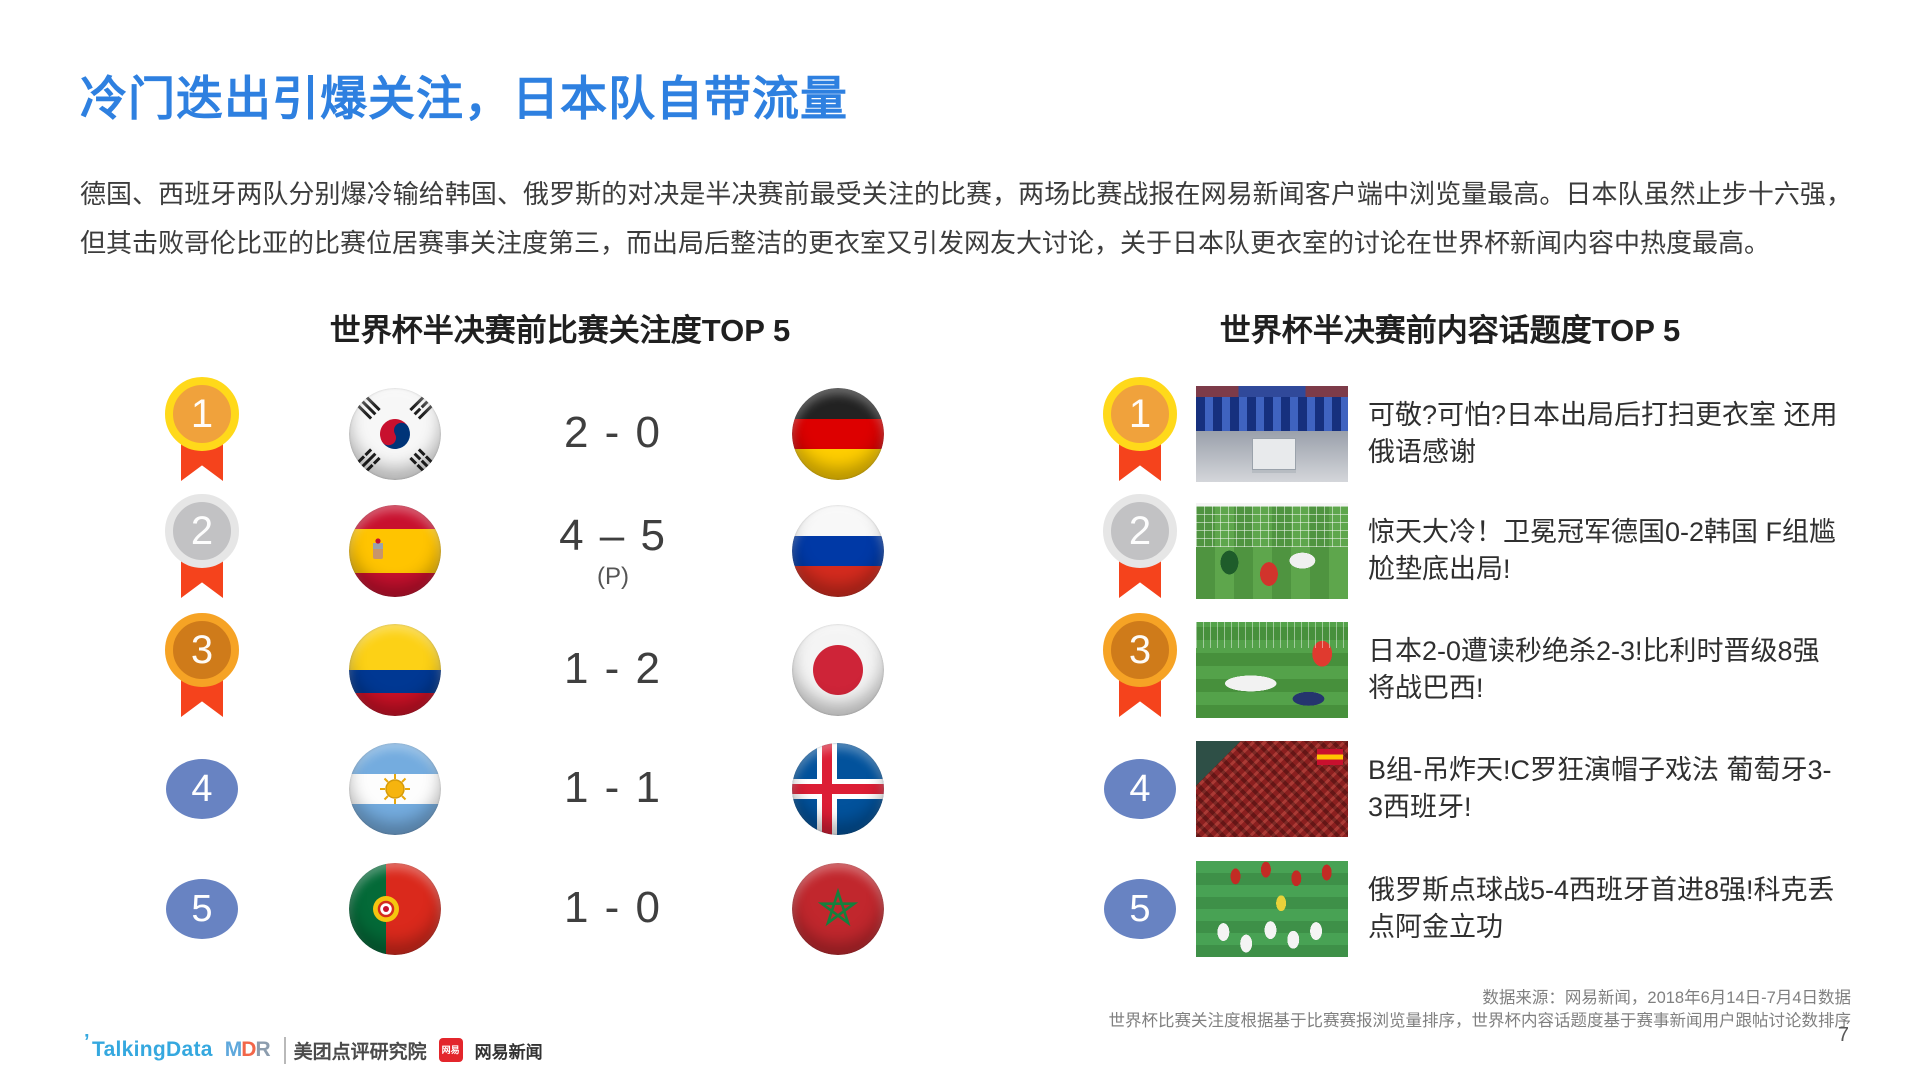  What do you see at coordinates (1602, 550) in the screenshot?
I see `news-headline: 惊天大冷！卫冕冠军德国0-2韩国 F组尴尬垫底出局!` at bounding box center [1602, 550].